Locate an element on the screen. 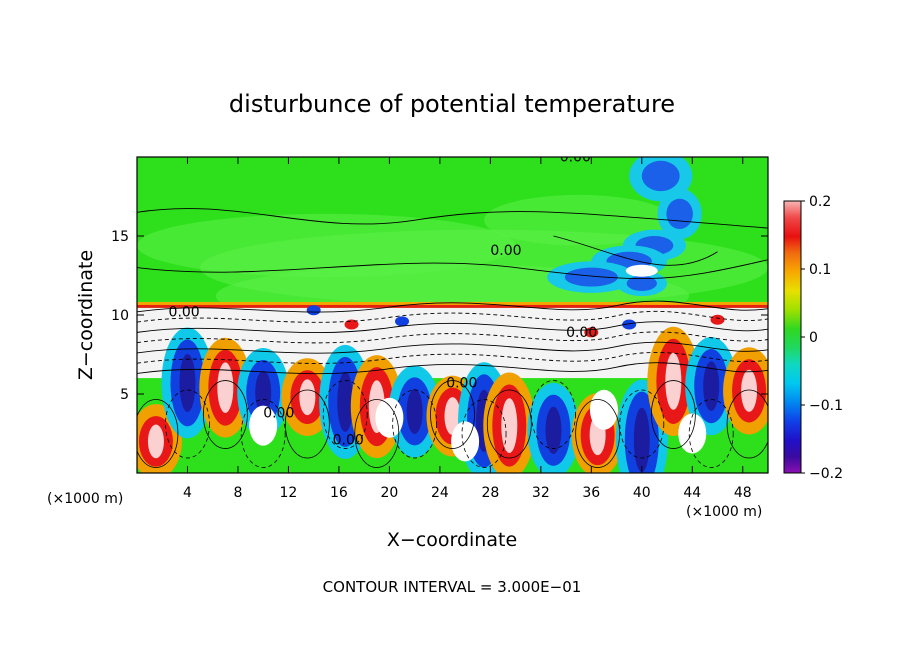  chart-title: disturbunce of potential temperature is located at coordinates (452, 104).